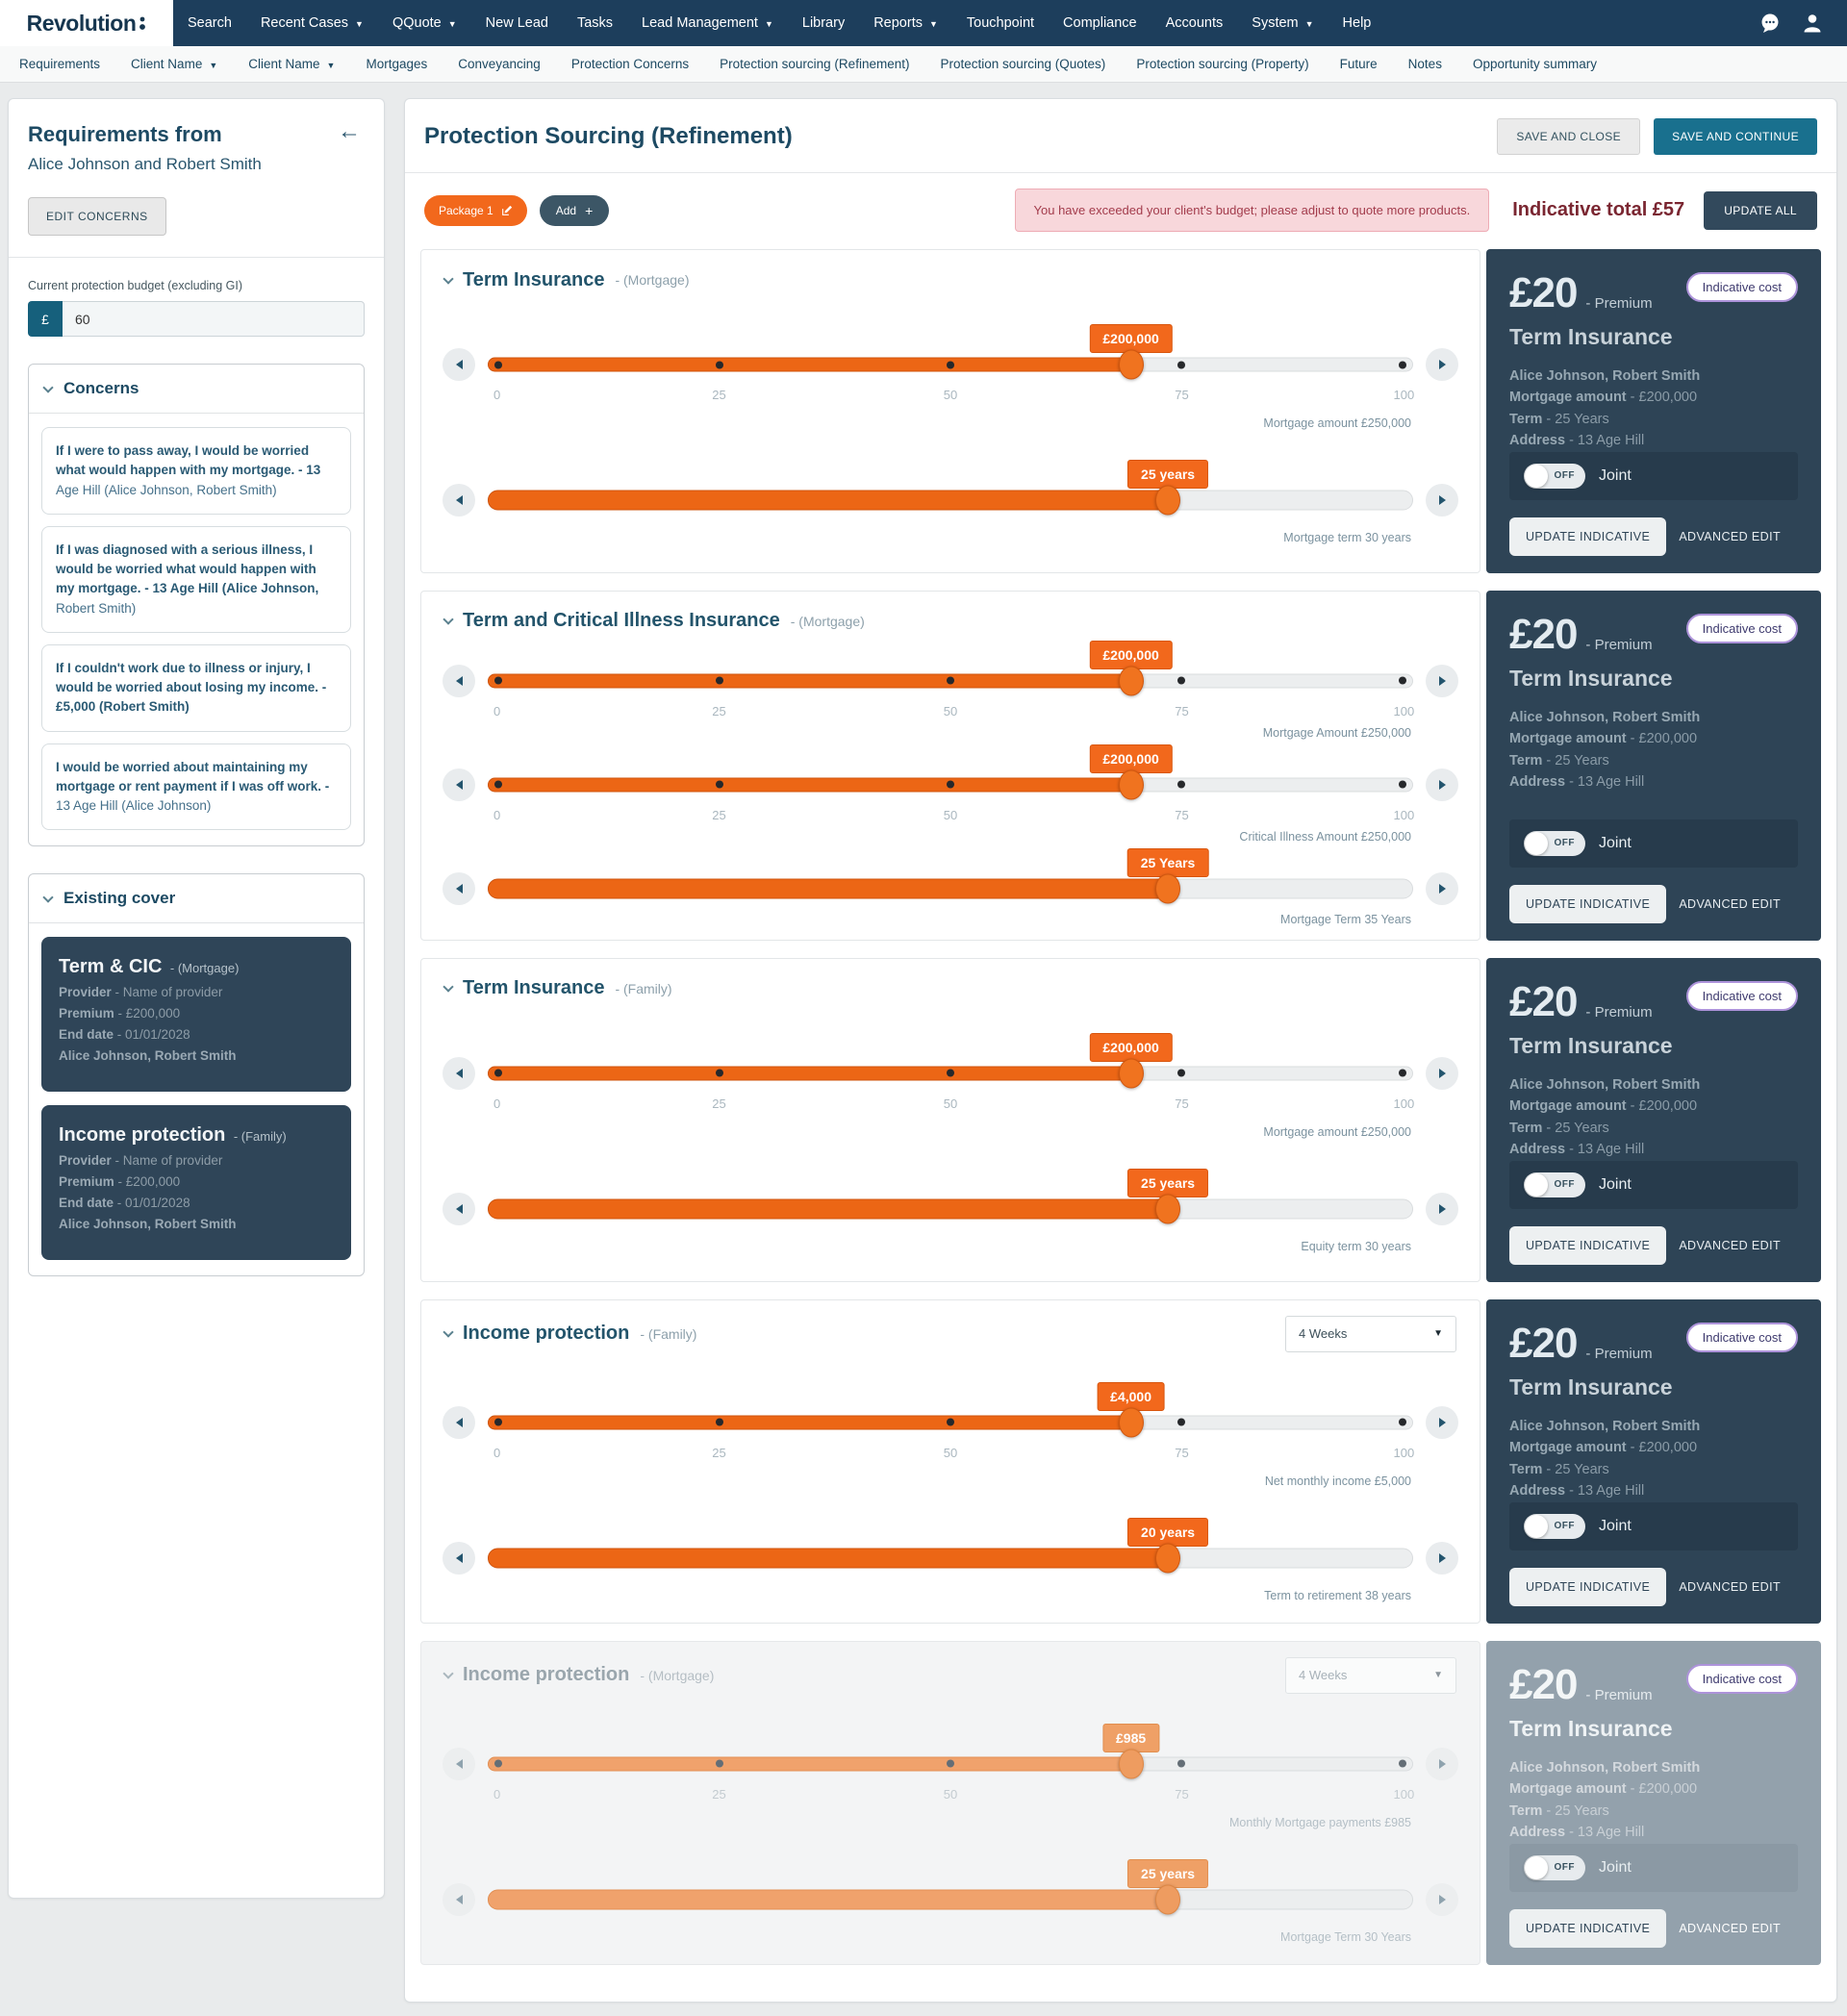 Image resolution: width=1847 pixels, height=2016 pixels. Describe the element at coordinates (1813, 24) in the screenshot. I see `user-icon` at that location.